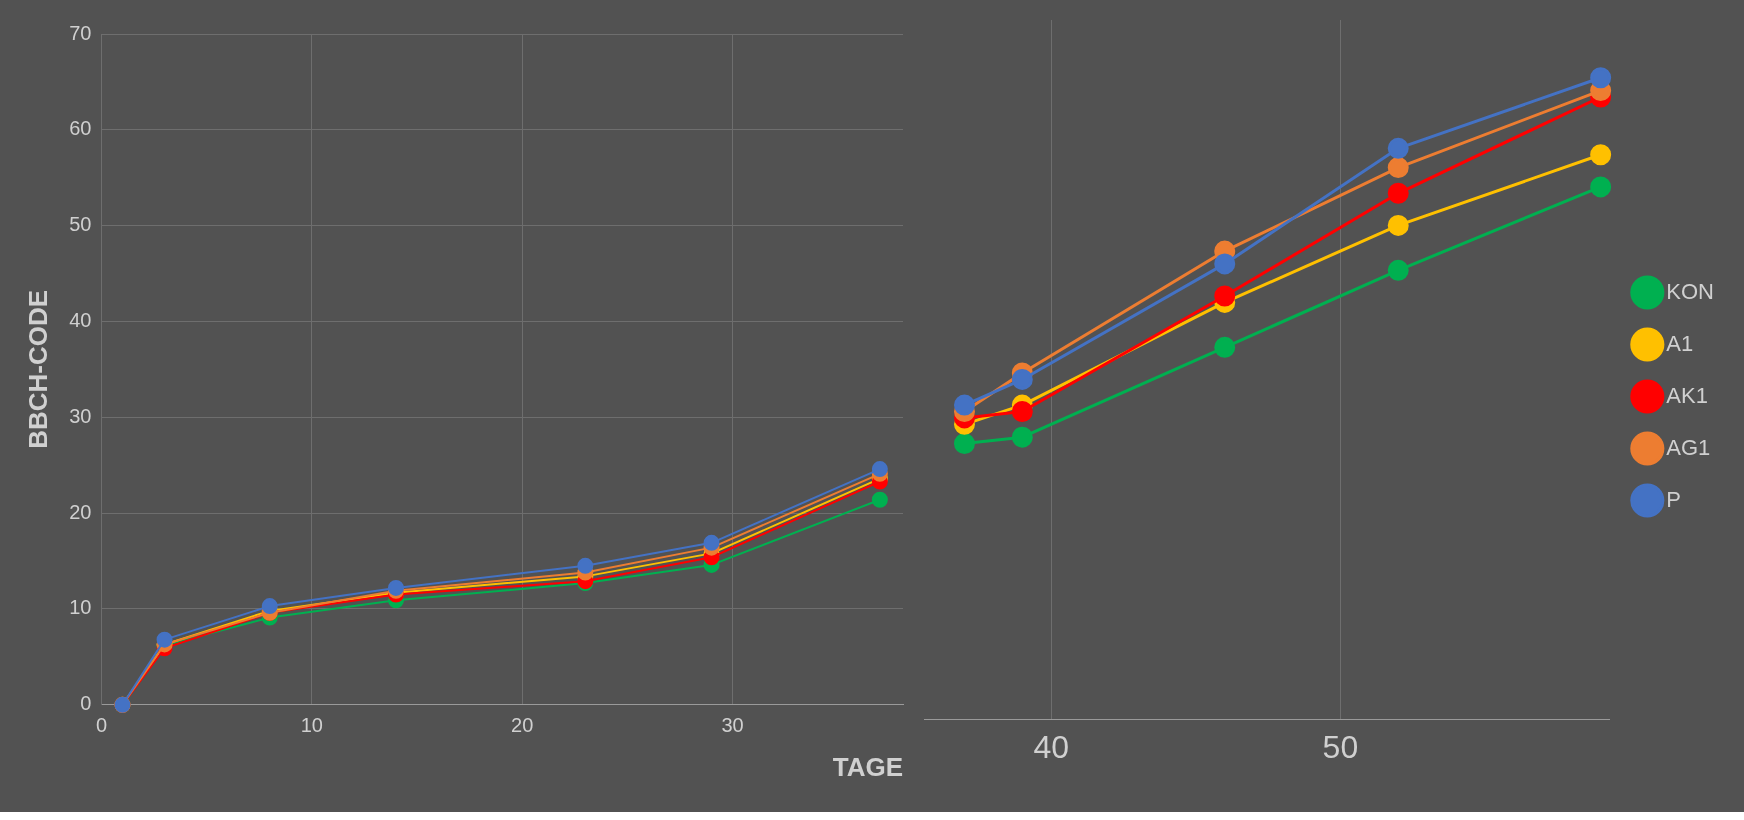  Describe the element at coordinates (80, 511) in the screenshot. I see `y-tick-label: 20` at that location.